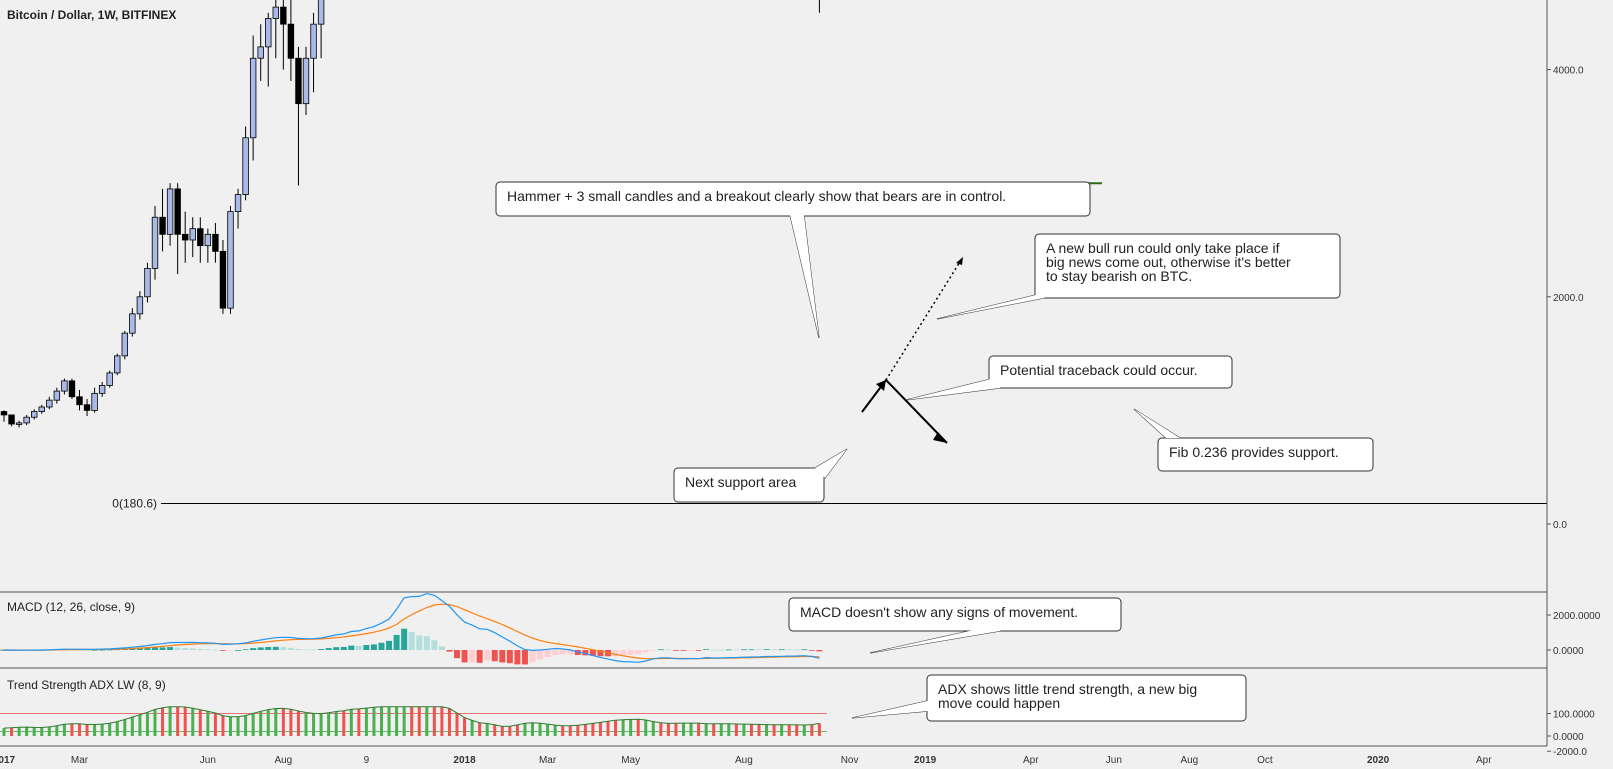 The width and height of the screenshot is (1613, 769). I want to click on time-tick-label: Oct, so click(1265, 760).